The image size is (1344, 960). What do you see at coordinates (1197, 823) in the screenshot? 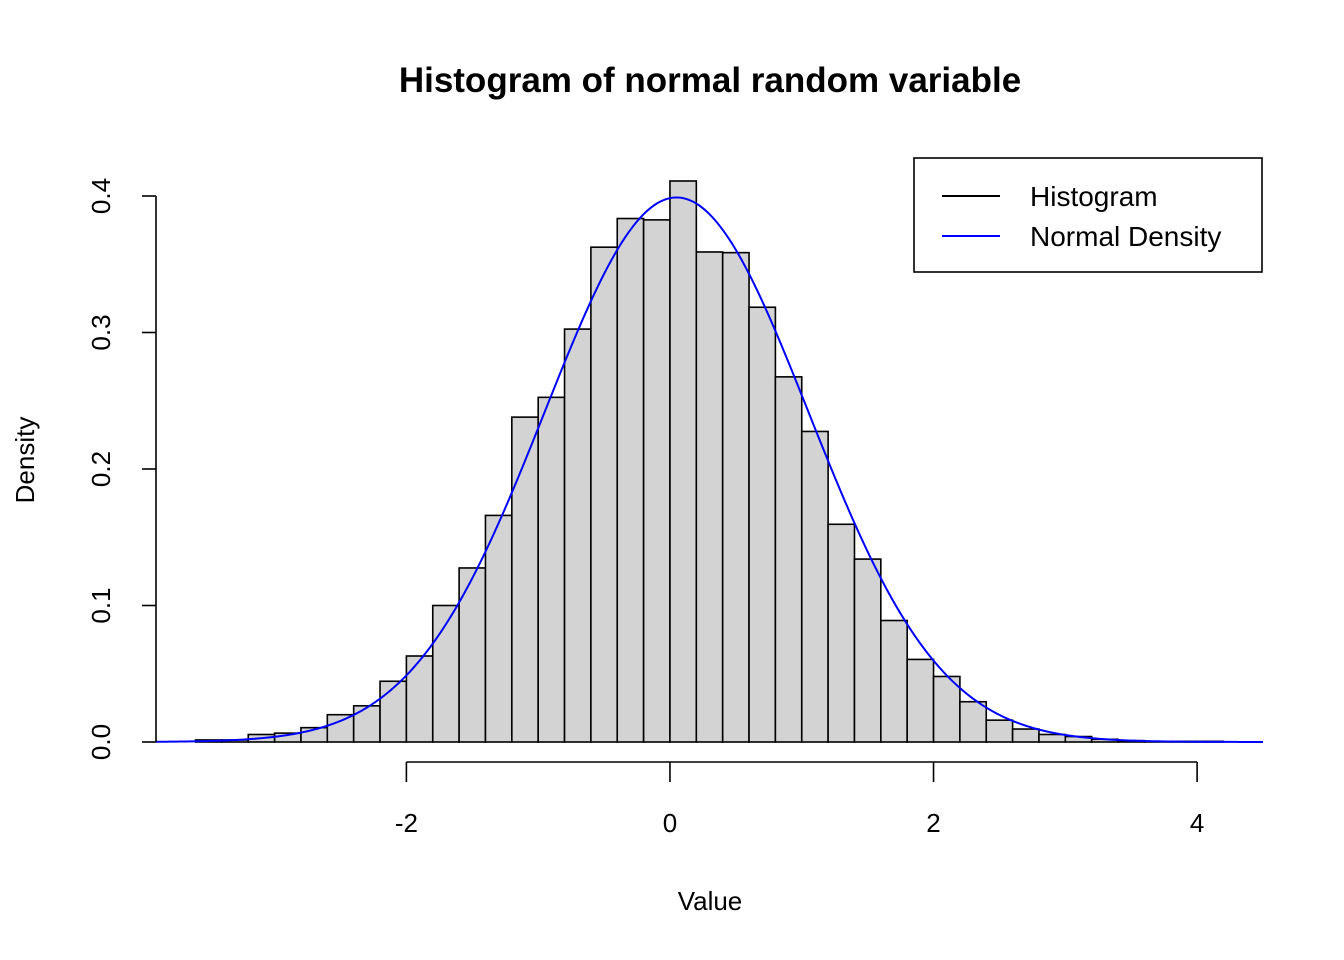
I see `x-tick-label: 4` at bounding box center [1197, 823].